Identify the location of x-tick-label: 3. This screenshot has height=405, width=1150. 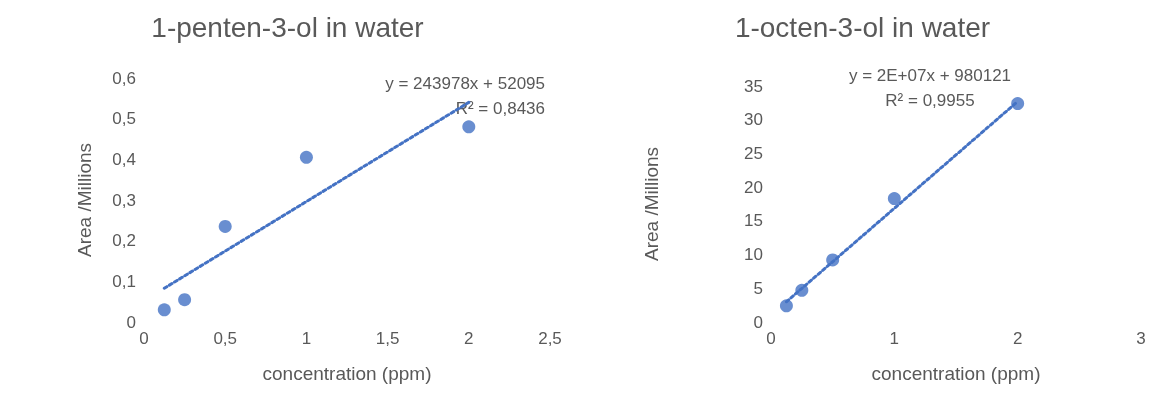
(1141, 338).